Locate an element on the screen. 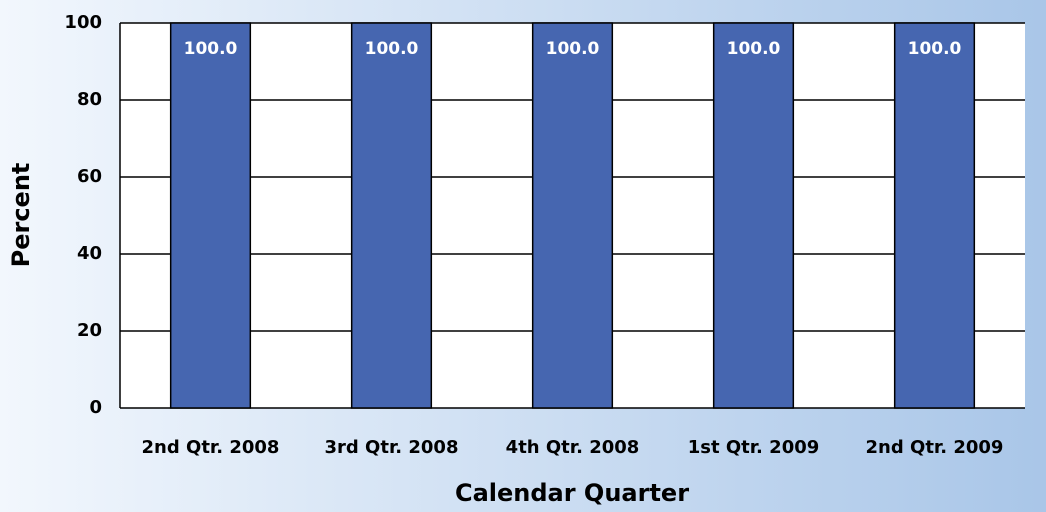 The height and width of the screenshot is (512, 1046). x-tick-label: 4th Qtr. 2008 is located at coordinates (573, 447).